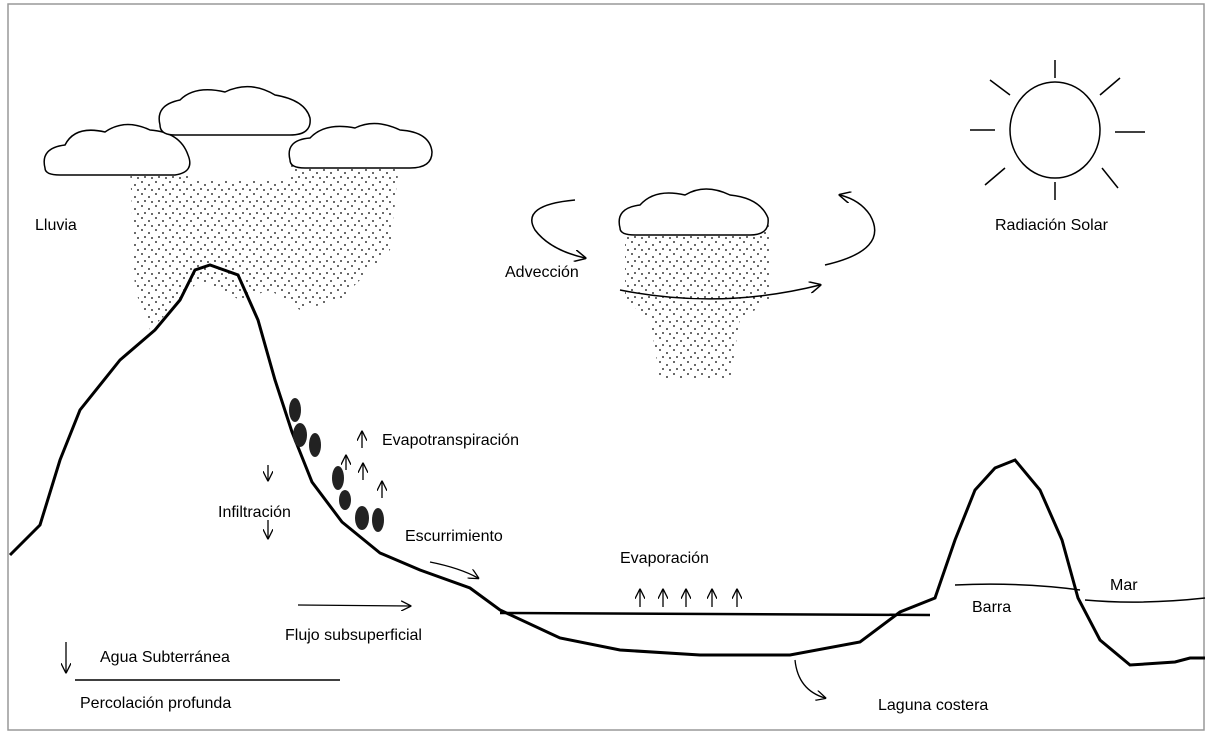 This screenshot has width=1211, height=739. What do you see at coordinates (542, 272) in the screenshot?
I see `label: Advección` at bounding box center [542, 272].